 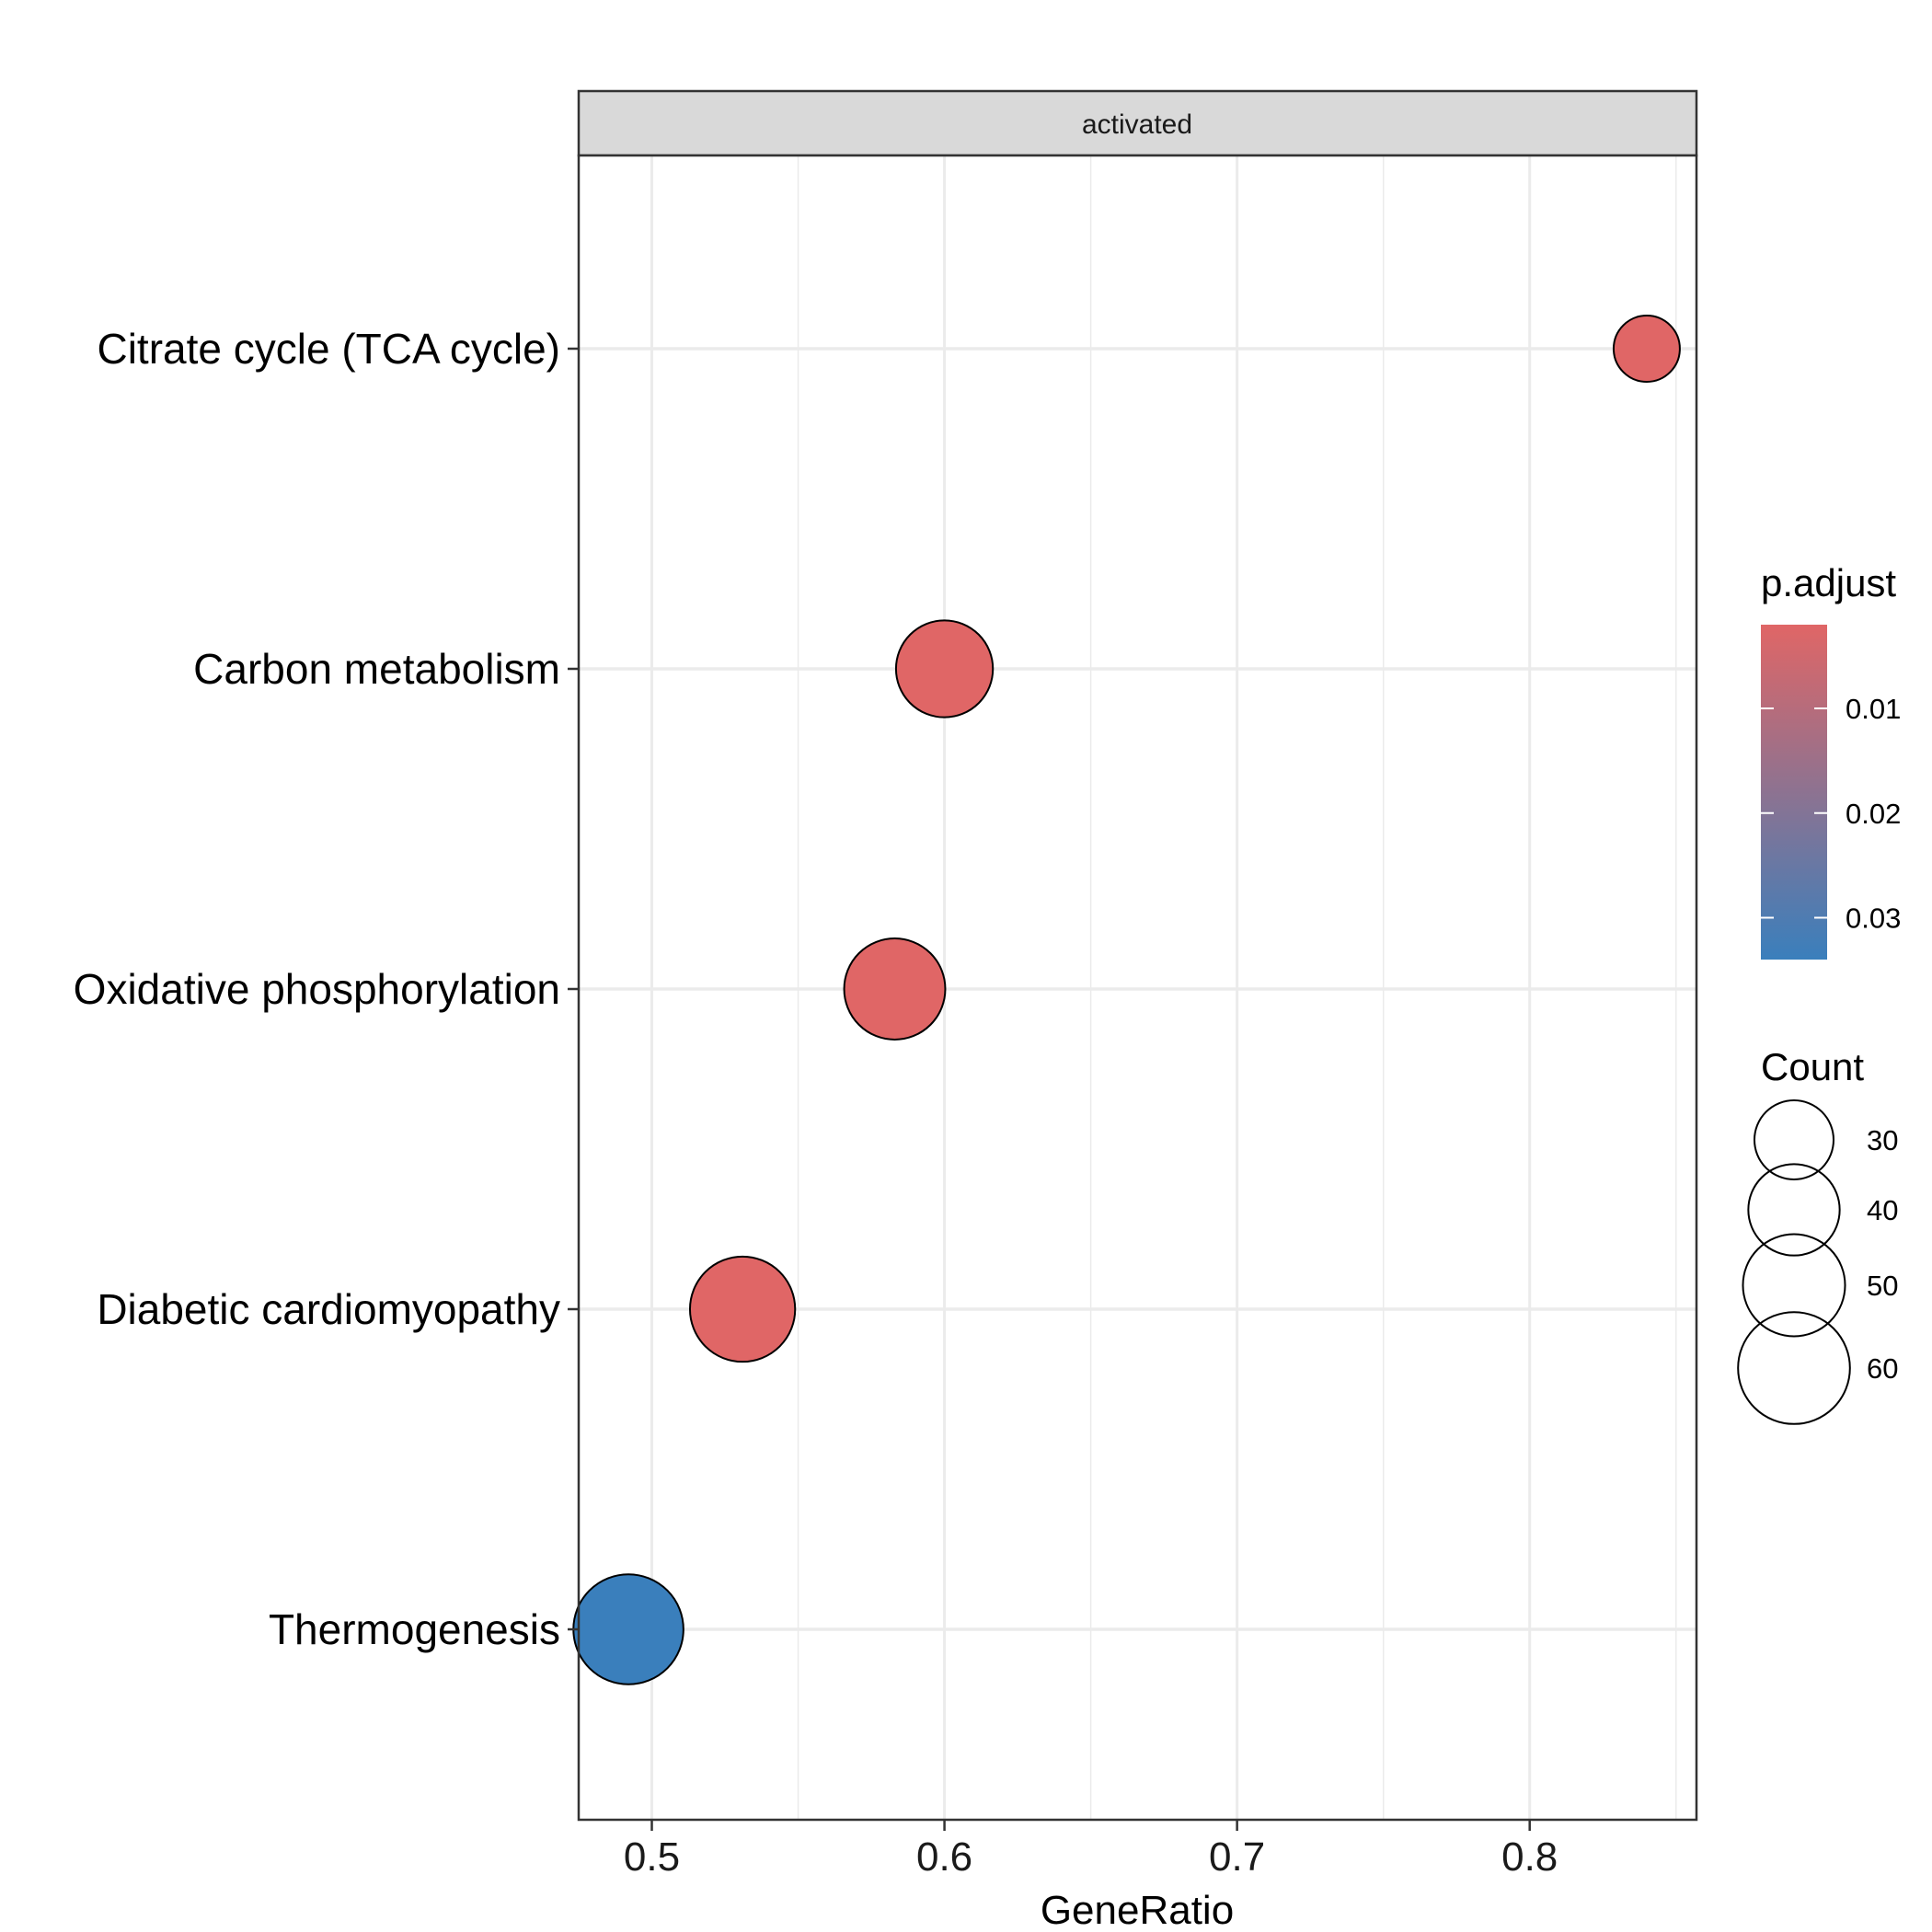 What do you see at coordinates (652, 1857) in the screenshot?
I see `x-tick-label: 0.5` at bounding box center [652, 1857].